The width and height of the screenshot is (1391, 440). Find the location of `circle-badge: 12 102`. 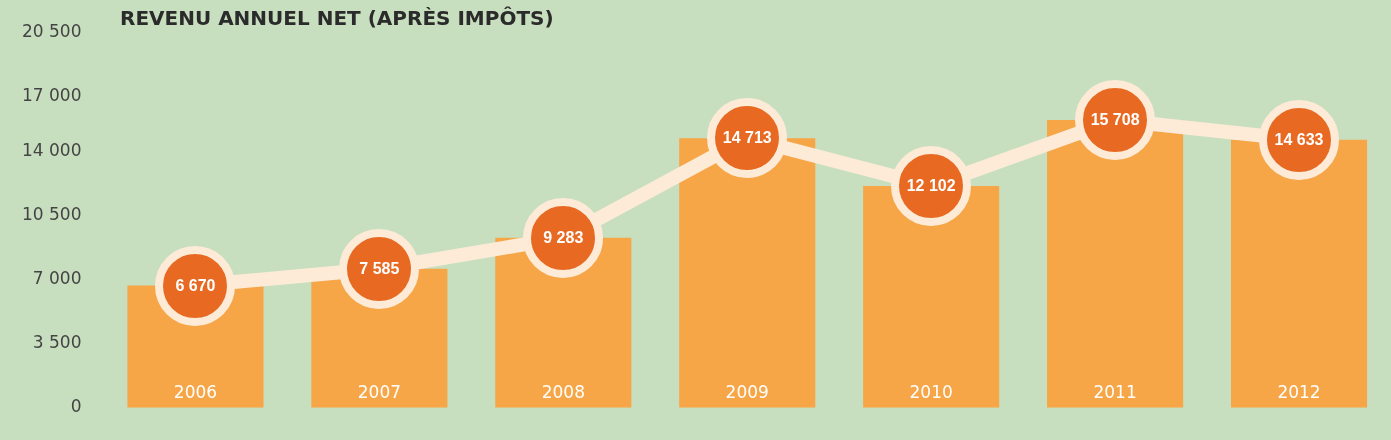

circle-badge: 12 102 is located at coordinates (931, 186).